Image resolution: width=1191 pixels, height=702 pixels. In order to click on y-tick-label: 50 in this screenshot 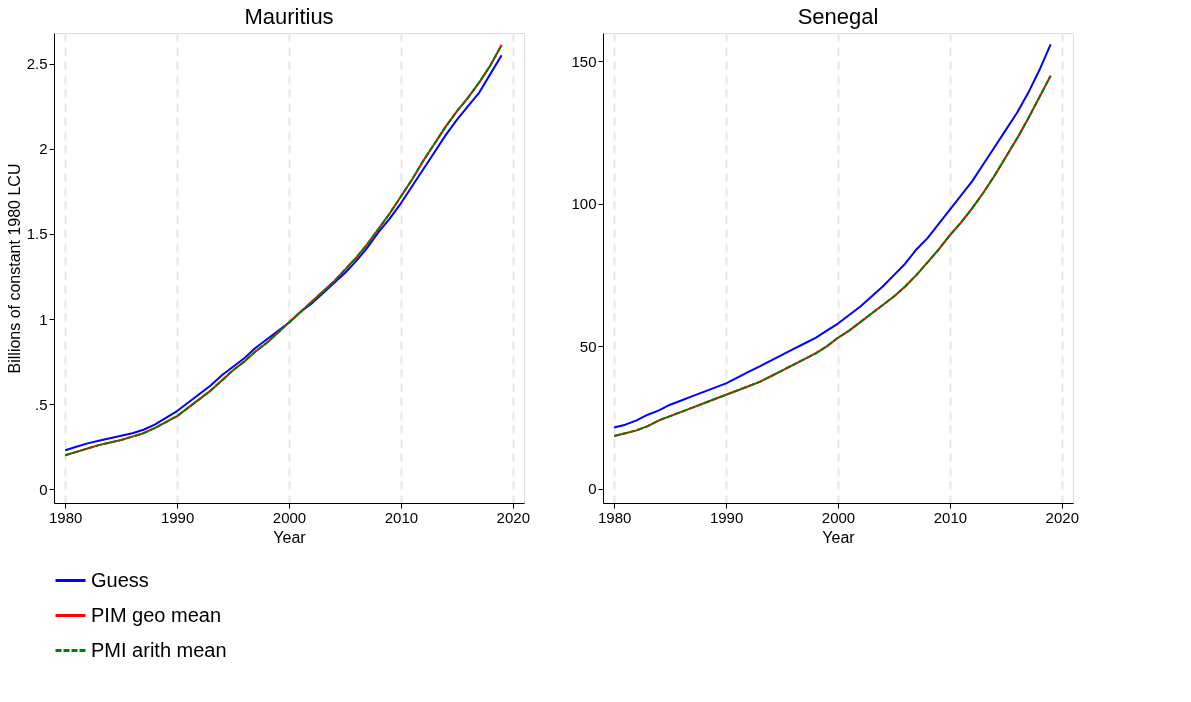, I will do `click(588, 346)`.